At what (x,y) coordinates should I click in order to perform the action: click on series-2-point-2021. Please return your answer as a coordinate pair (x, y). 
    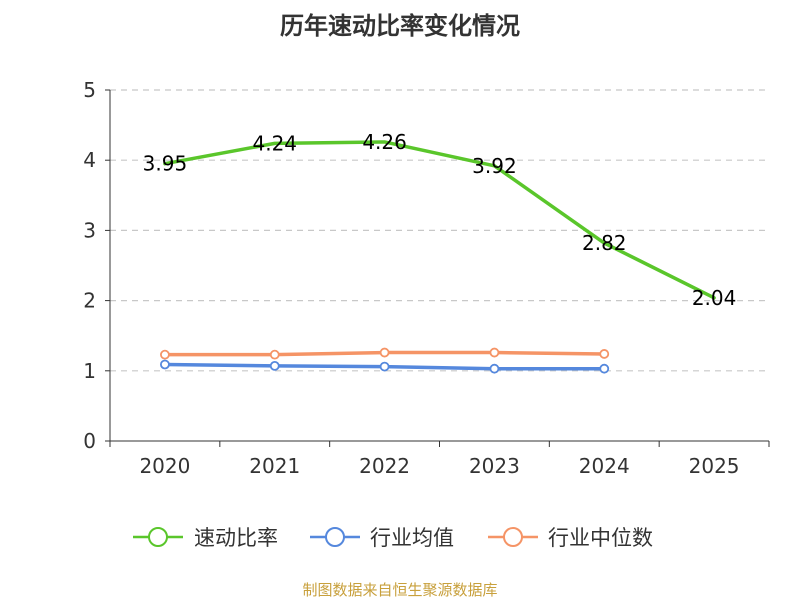
    Looking at the image, I should click on (274, 354).